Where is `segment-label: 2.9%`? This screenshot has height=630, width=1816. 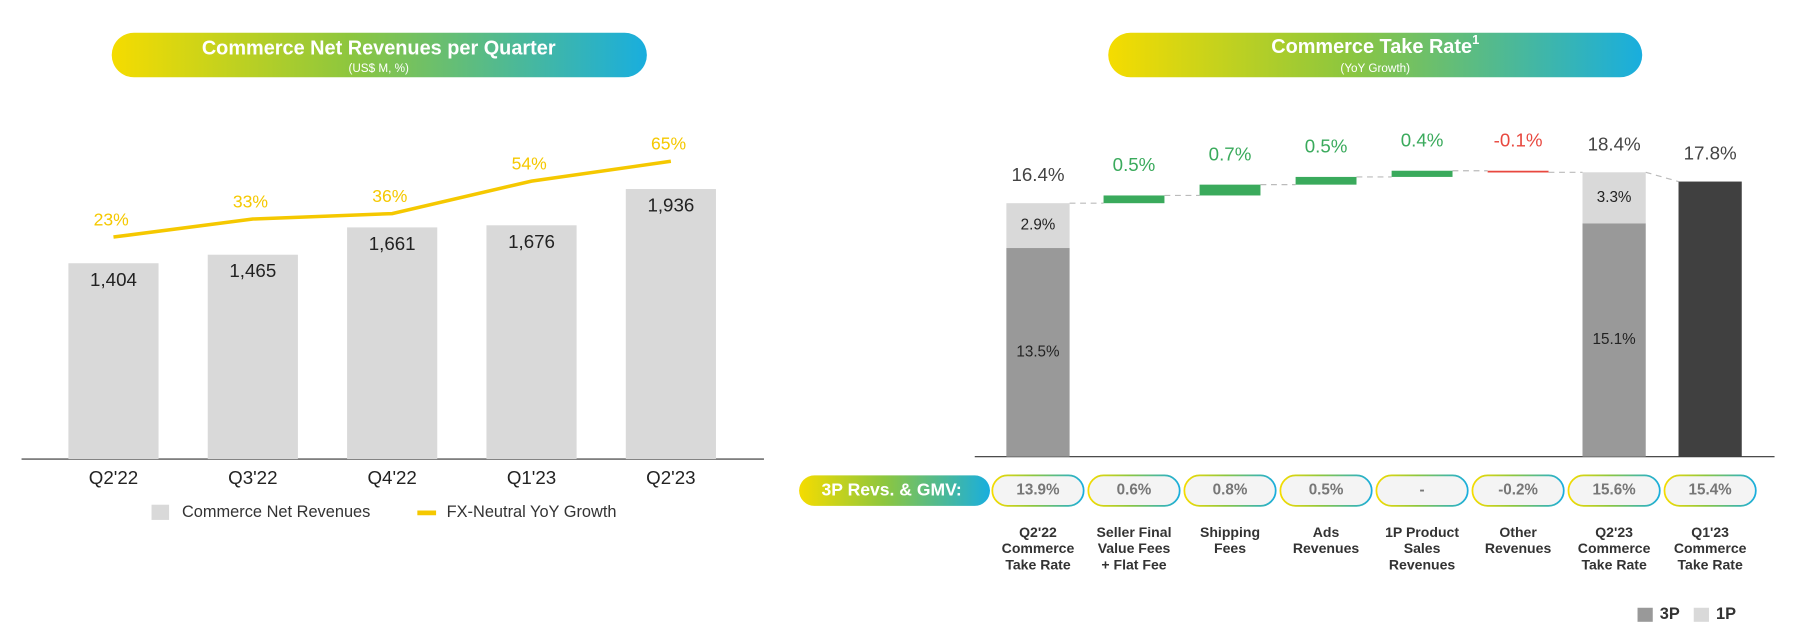 segment-label: 2.9% is located at coordinates (1038, 225).